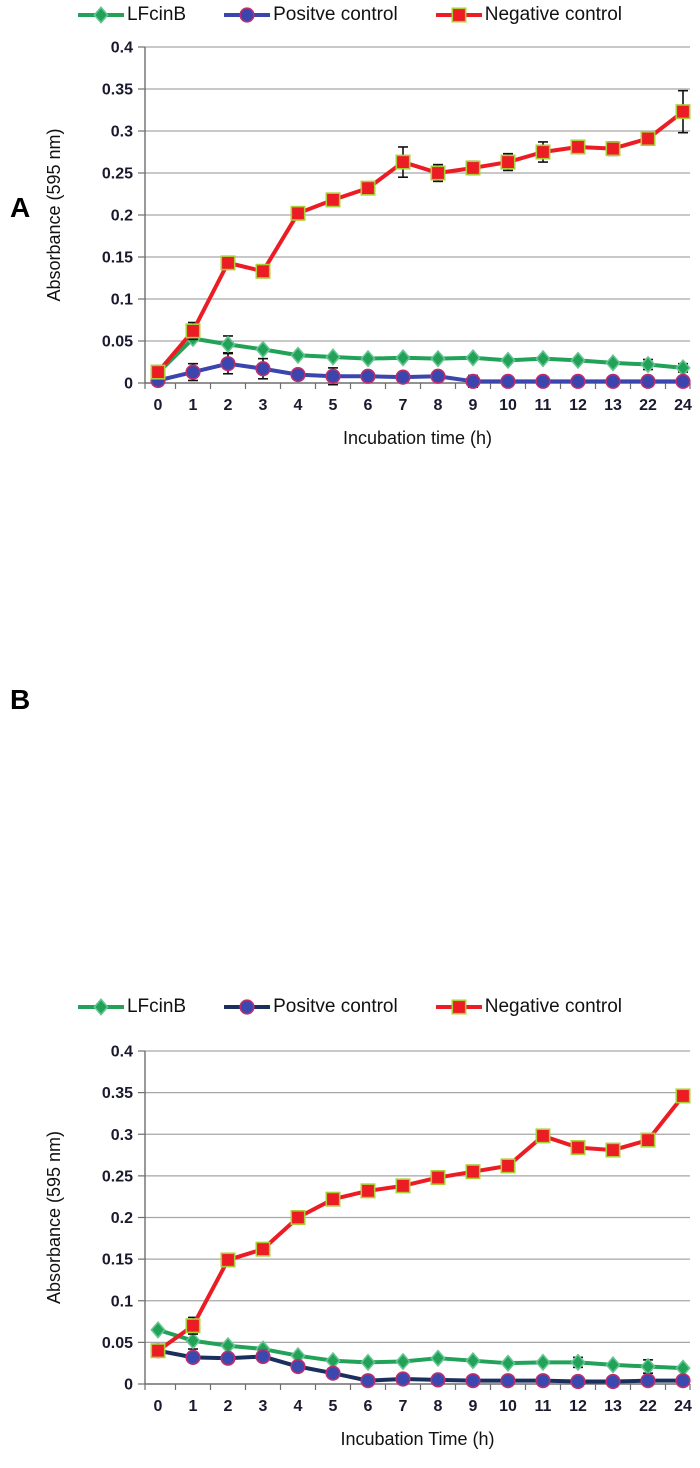  I want to click on diamond-legend-icon, so click(100, 1007).